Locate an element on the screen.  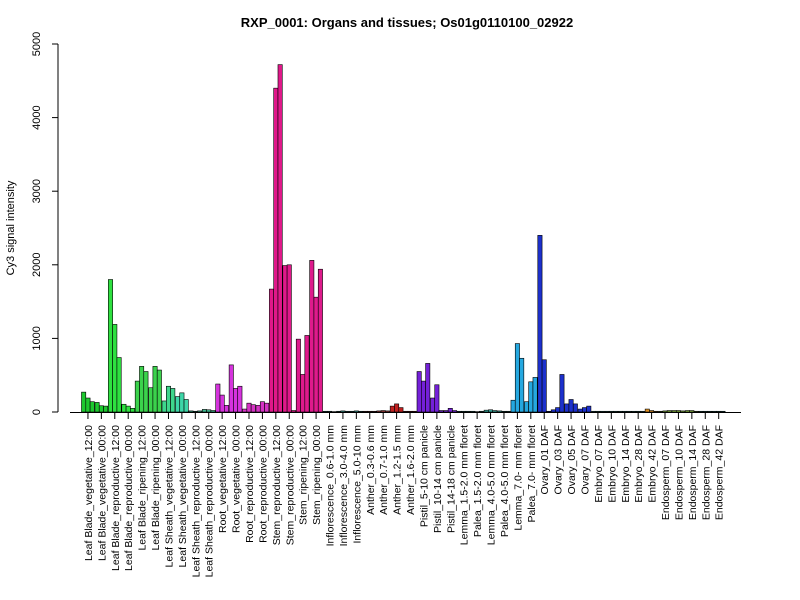
x-tick-label: Ovary_03 DAF is located at coordinates (559, 459).